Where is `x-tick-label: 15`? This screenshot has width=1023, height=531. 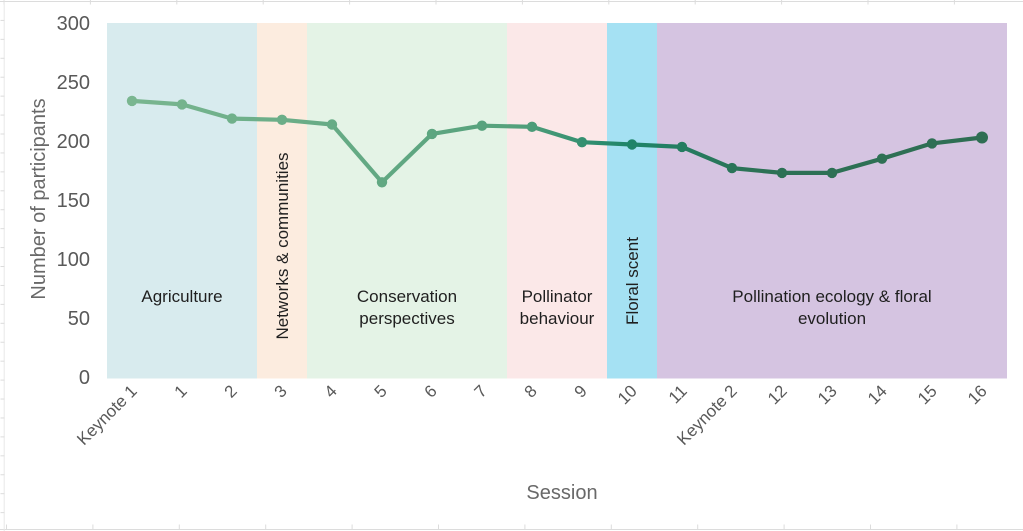
x-tick-label: 15 is located at coordinates (927, 394).